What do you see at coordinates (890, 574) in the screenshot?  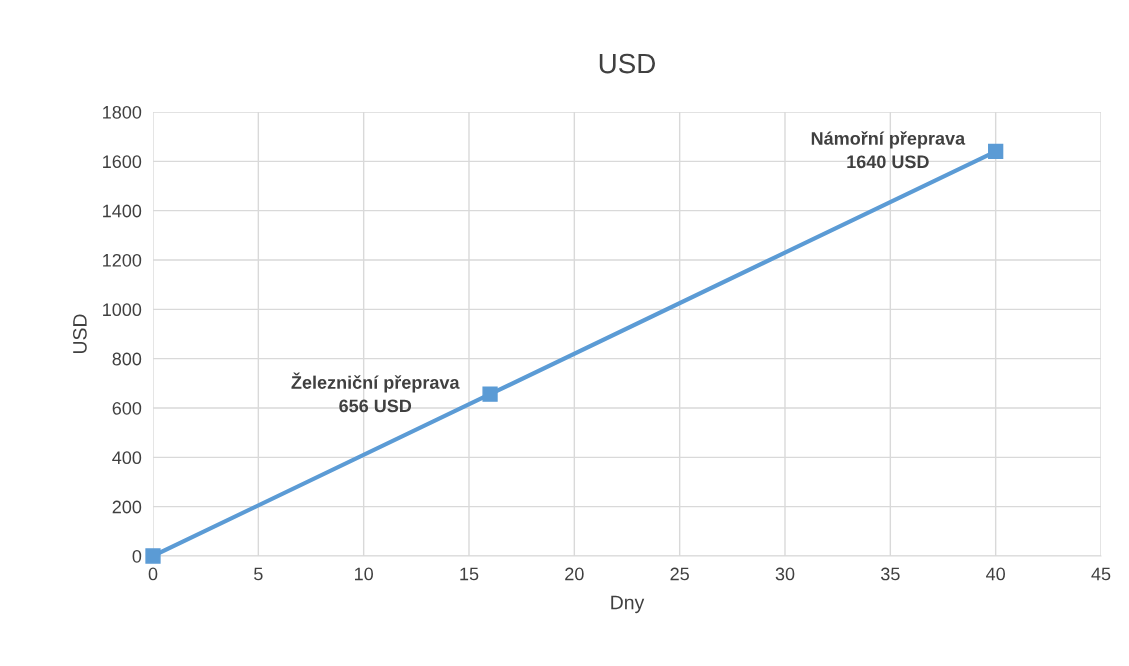 I see `x-tick-label: 35` at bounding box center [890, 574].